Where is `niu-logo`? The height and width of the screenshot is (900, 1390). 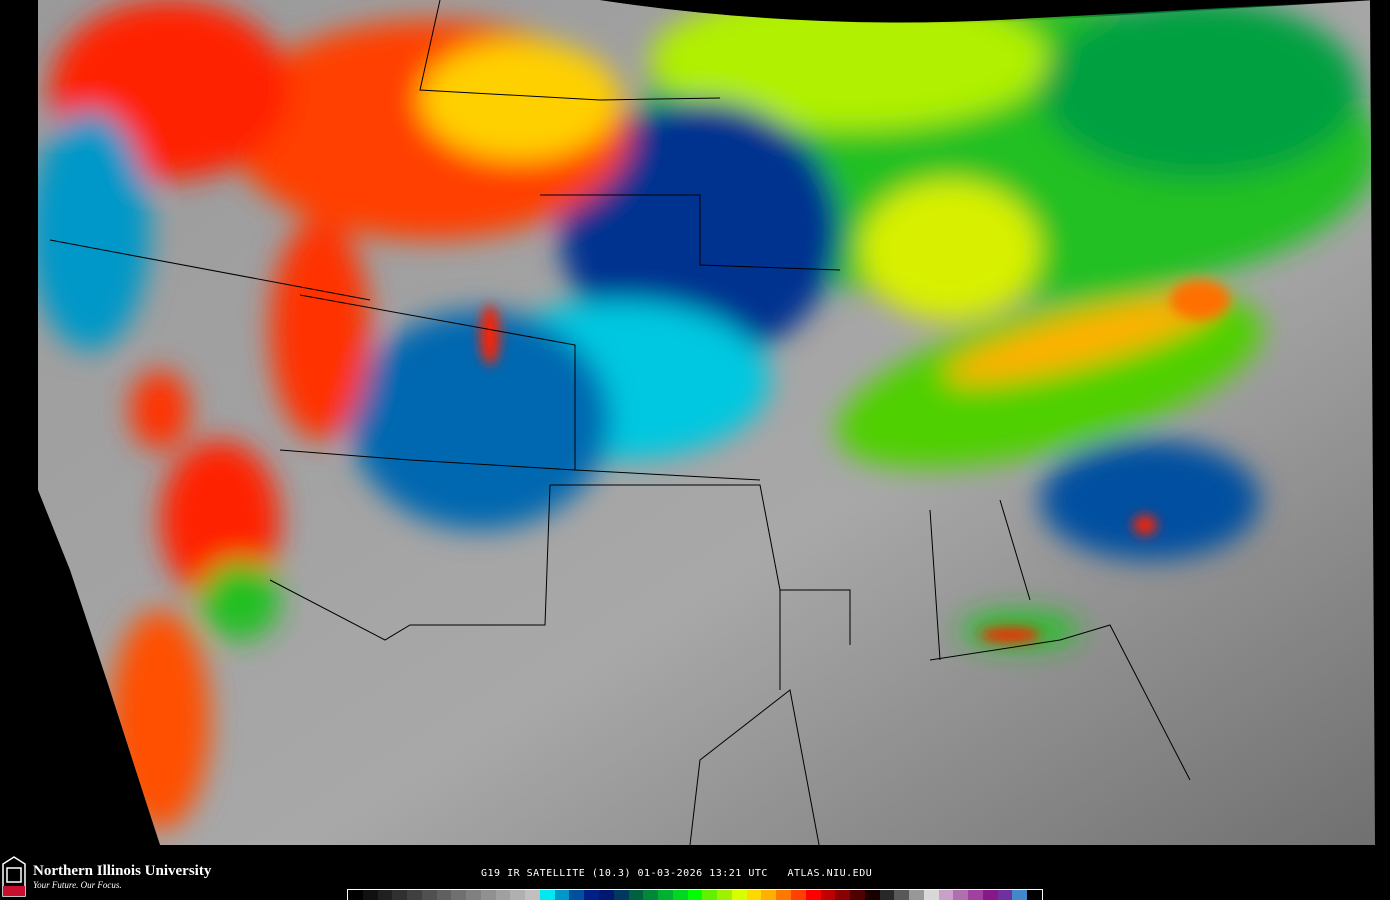 niu-logo is located at coordinates (14, 876).